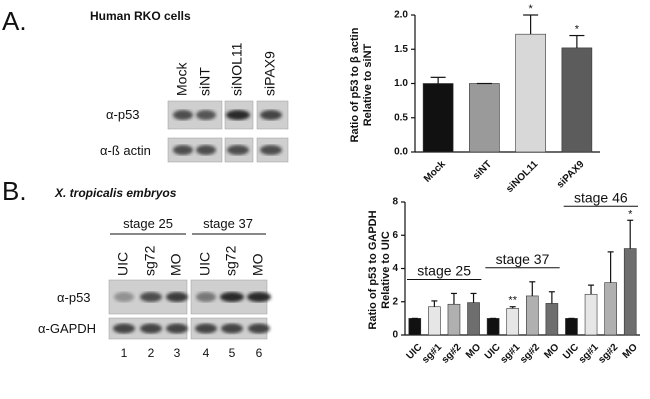 Image resolution: width=650 pixels, height=399 pixels. Describe the element at coordinates (182, 79) in the screenshot. I see `lane-label: Mock` at that location.